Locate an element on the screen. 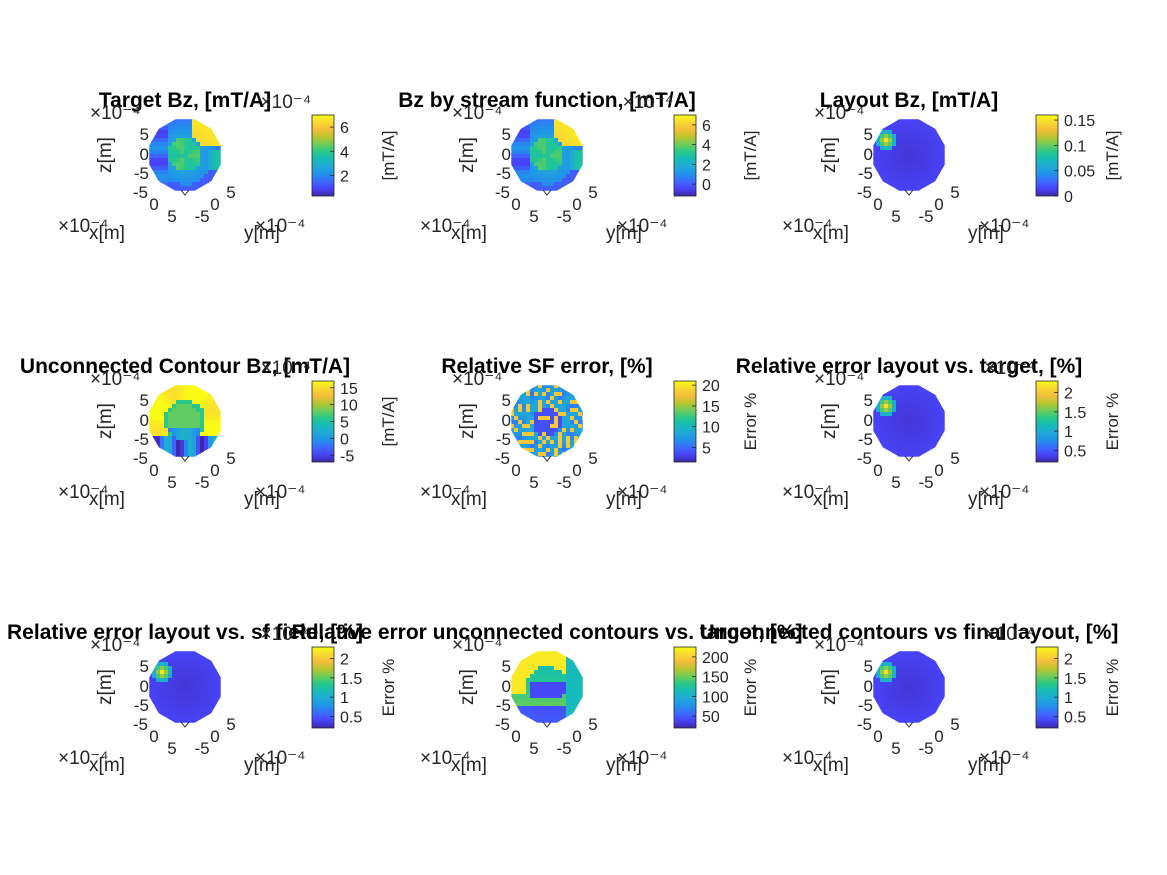  panel-title: Relative error layout vs. sf field, [%] is located at coordinates (185, 632).